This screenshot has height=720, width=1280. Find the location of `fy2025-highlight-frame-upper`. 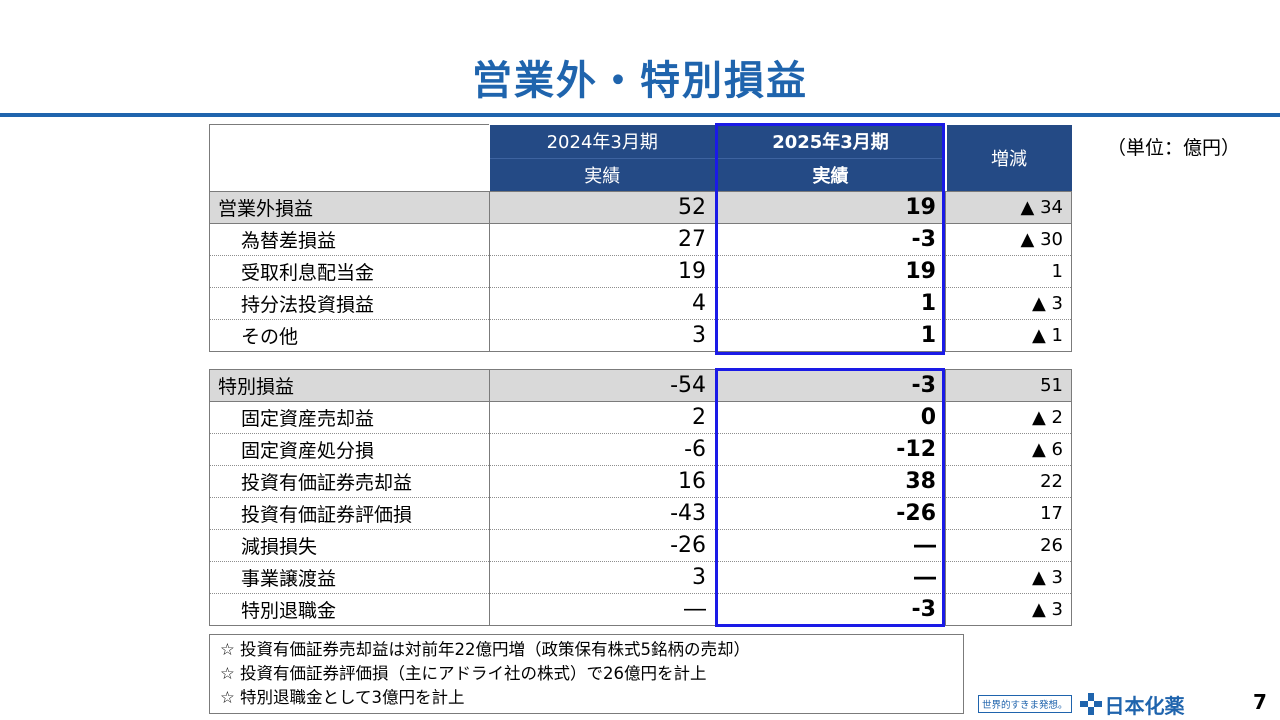

fy2025-highlight-frame-upper is located at coordinates (830, 239).